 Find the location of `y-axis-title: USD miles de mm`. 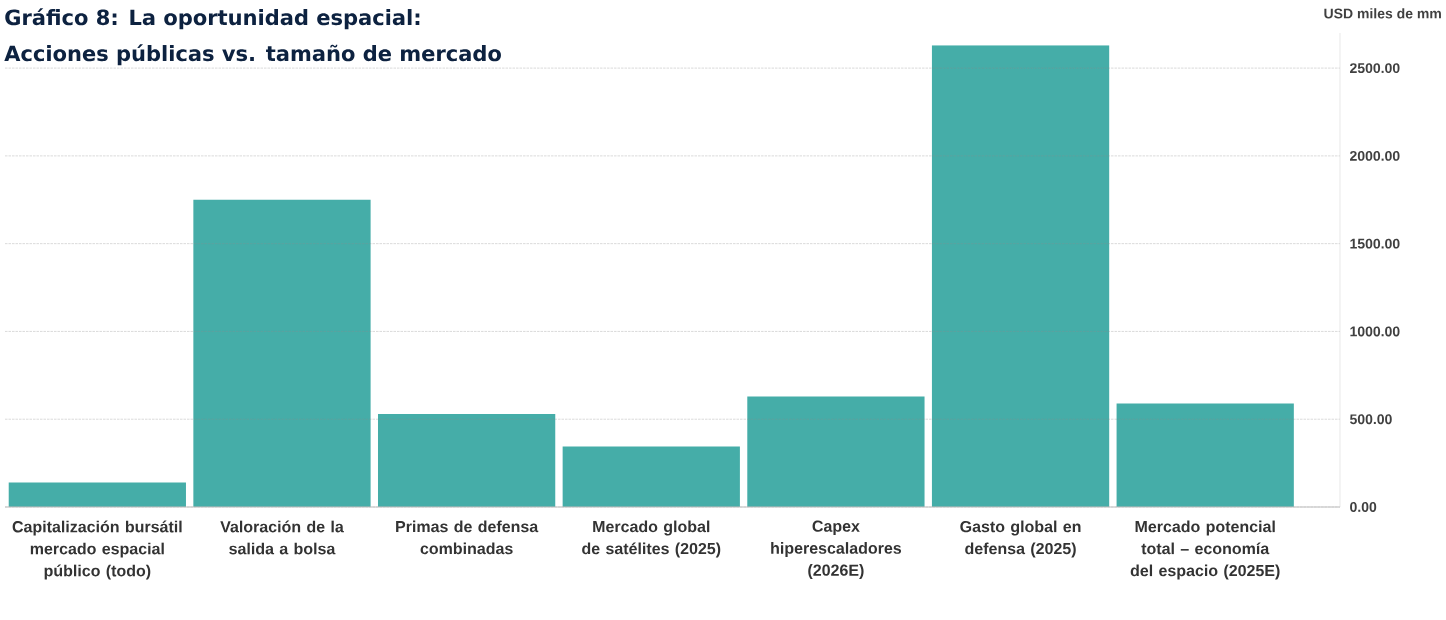

y-axis-title: USD miles de mm is located at coordinates (1382, 13).